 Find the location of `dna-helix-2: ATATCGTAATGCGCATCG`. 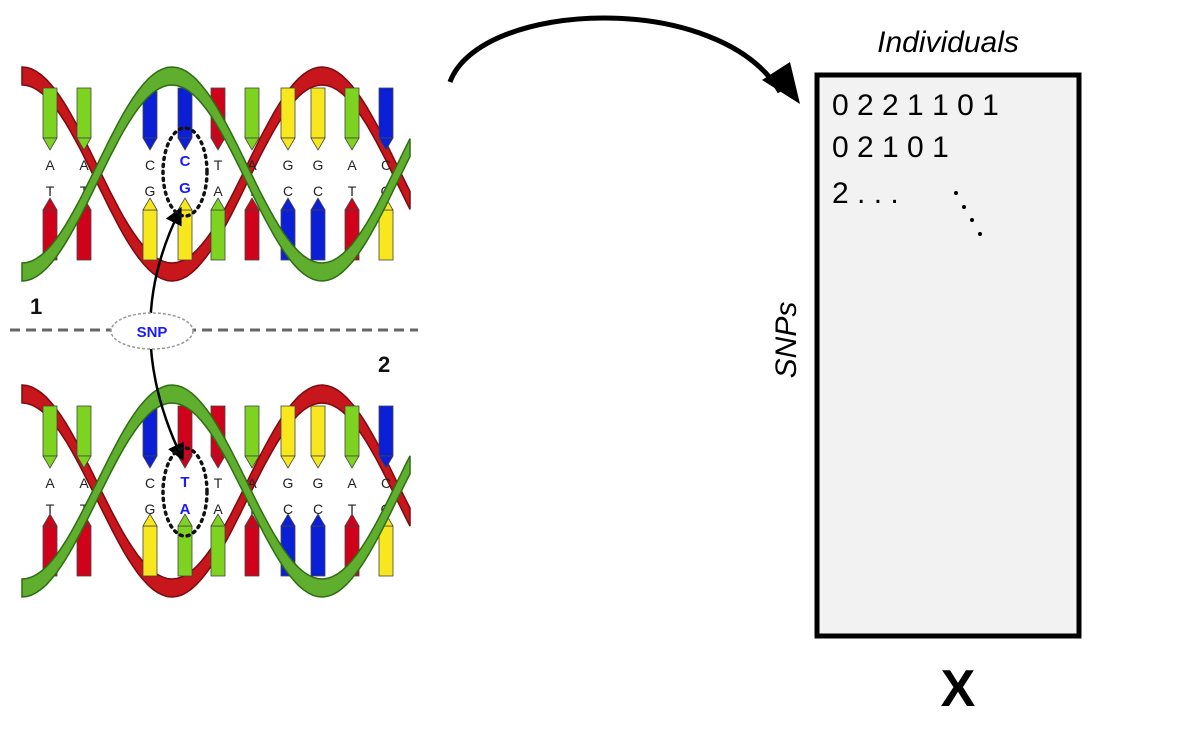

dna-helix-2: ATATCGTAATGCGCATCG is located at coordinates (216, 491).